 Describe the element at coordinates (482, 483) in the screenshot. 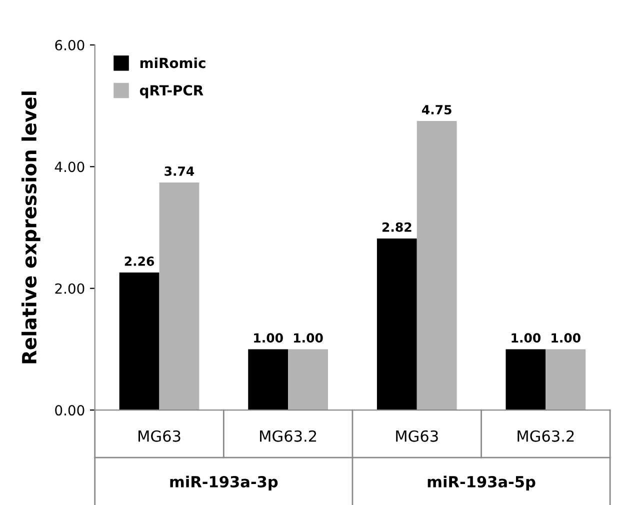

I see `text: miR-193a-5p` at that location.